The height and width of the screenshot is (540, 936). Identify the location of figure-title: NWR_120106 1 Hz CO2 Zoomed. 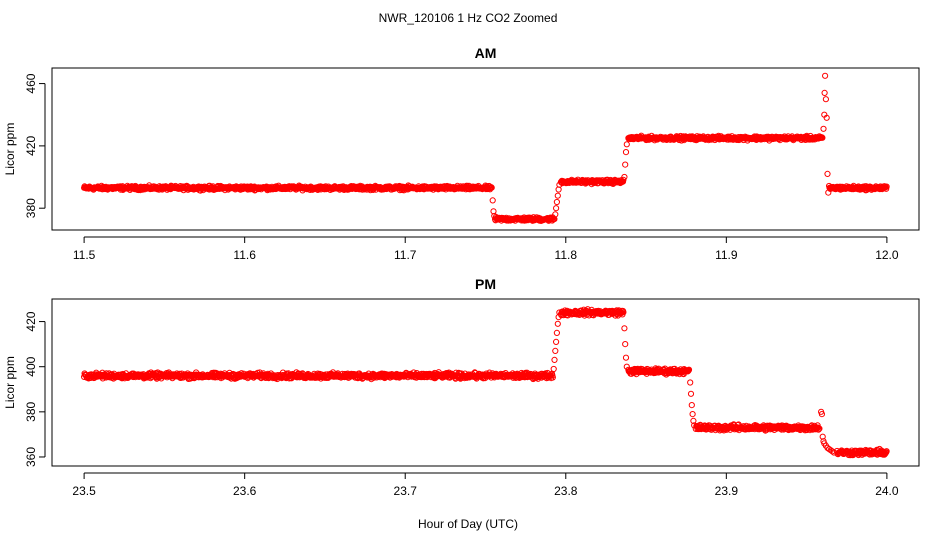
(468, 18).